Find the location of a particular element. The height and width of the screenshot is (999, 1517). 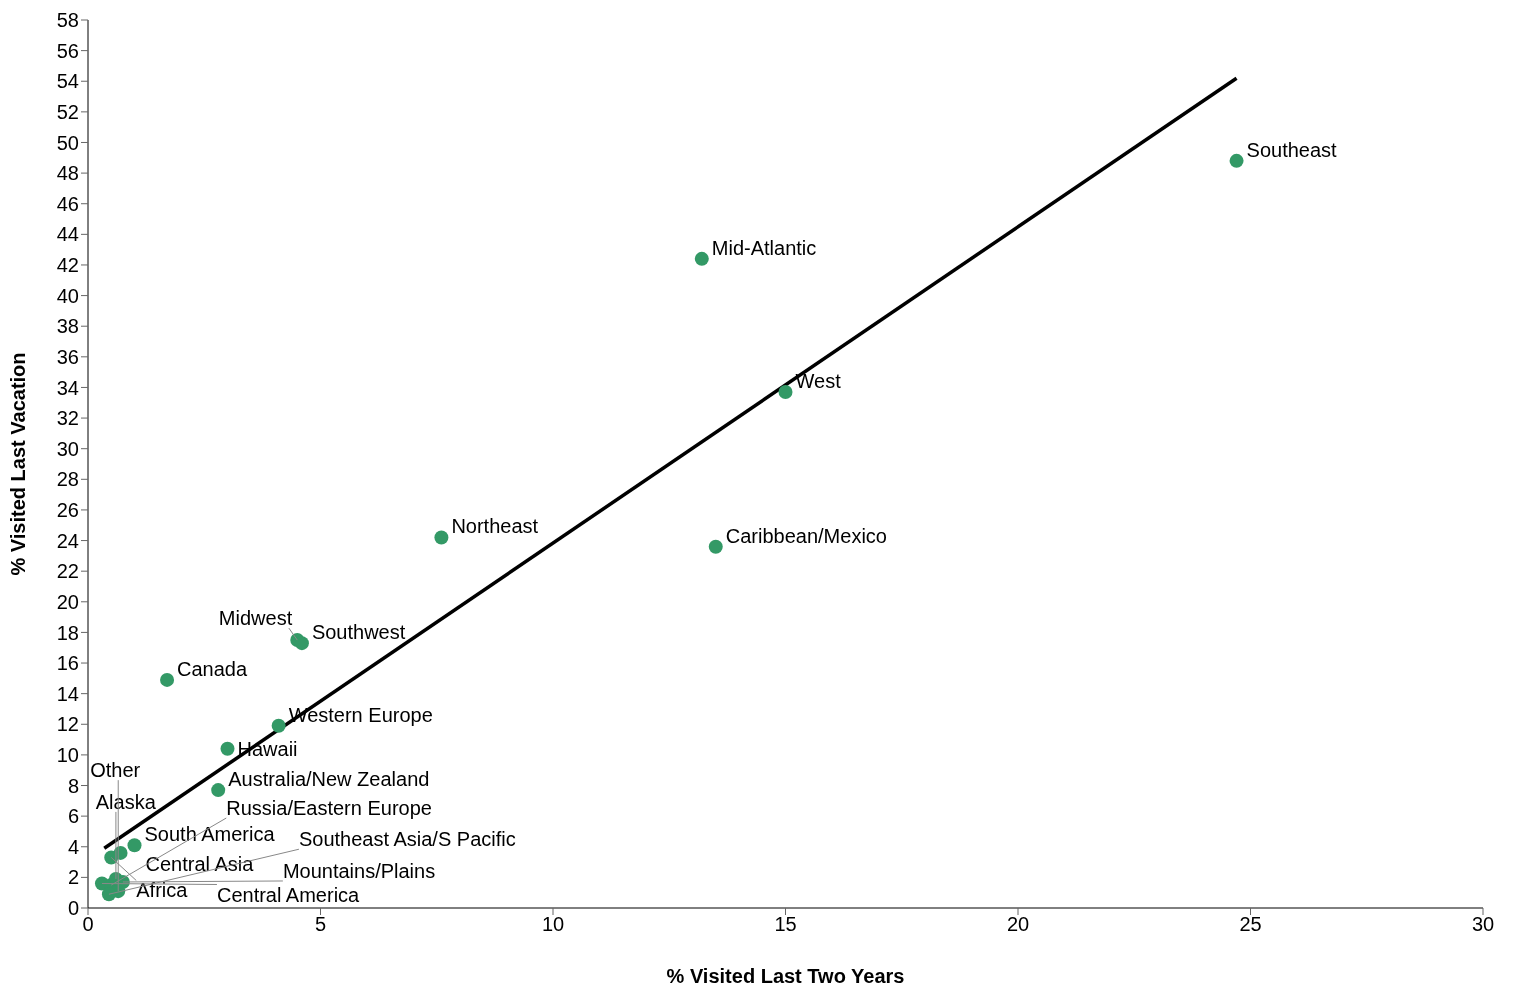

data-label: Africa is located at coordinates (162, 890).